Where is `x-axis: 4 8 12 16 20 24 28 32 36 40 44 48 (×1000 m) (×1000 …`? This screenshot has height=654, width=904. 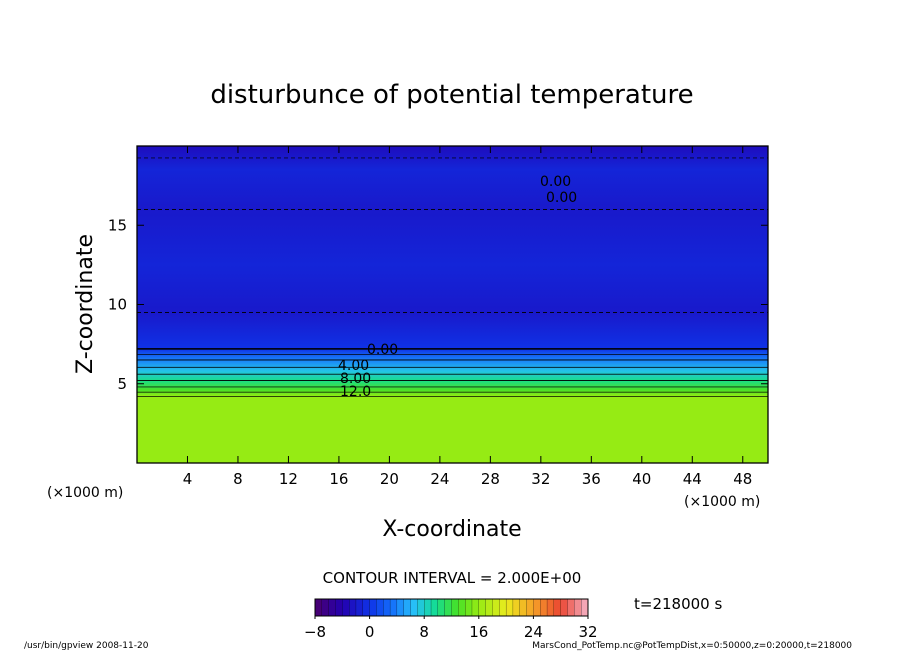 x-axis: 4 8 12 16 20 24 28 32 36 40 44 48 (×1000 m) (×1000 … is located at coordinates (403, 506).